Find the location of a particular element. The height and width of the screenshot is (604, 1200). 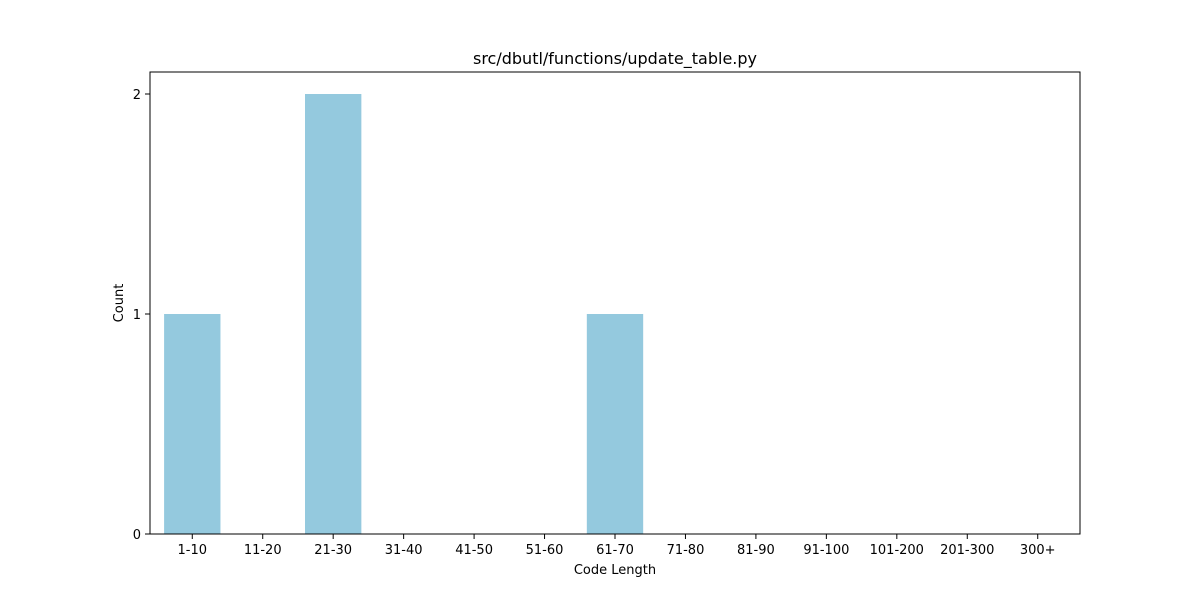

x-tick-label: 1-10 is located at coordinates (193, 550).